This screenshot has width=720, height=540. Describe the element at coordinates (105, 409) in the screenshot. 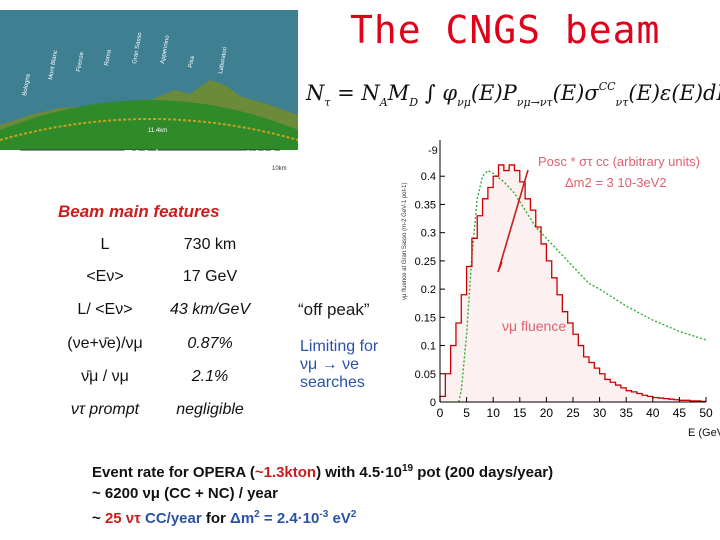

I see `row-label: ντ prompt` at that location.